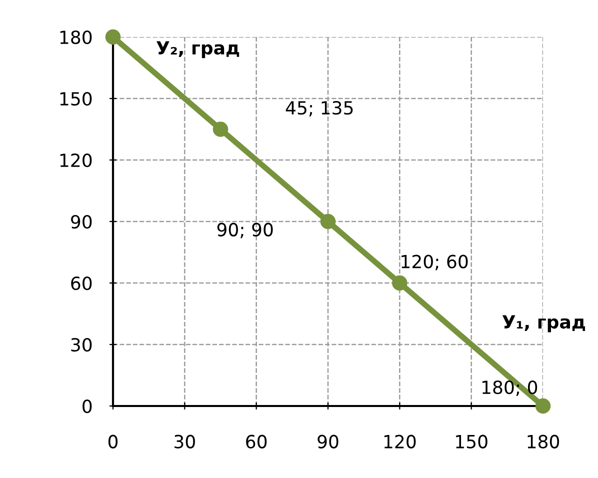 The height and width of the screenshot is (478, 598). What do you see at coordinates (328, 441) in the screenshot?
I see `x-tick-label: 90` at bounding box center [328, 441].